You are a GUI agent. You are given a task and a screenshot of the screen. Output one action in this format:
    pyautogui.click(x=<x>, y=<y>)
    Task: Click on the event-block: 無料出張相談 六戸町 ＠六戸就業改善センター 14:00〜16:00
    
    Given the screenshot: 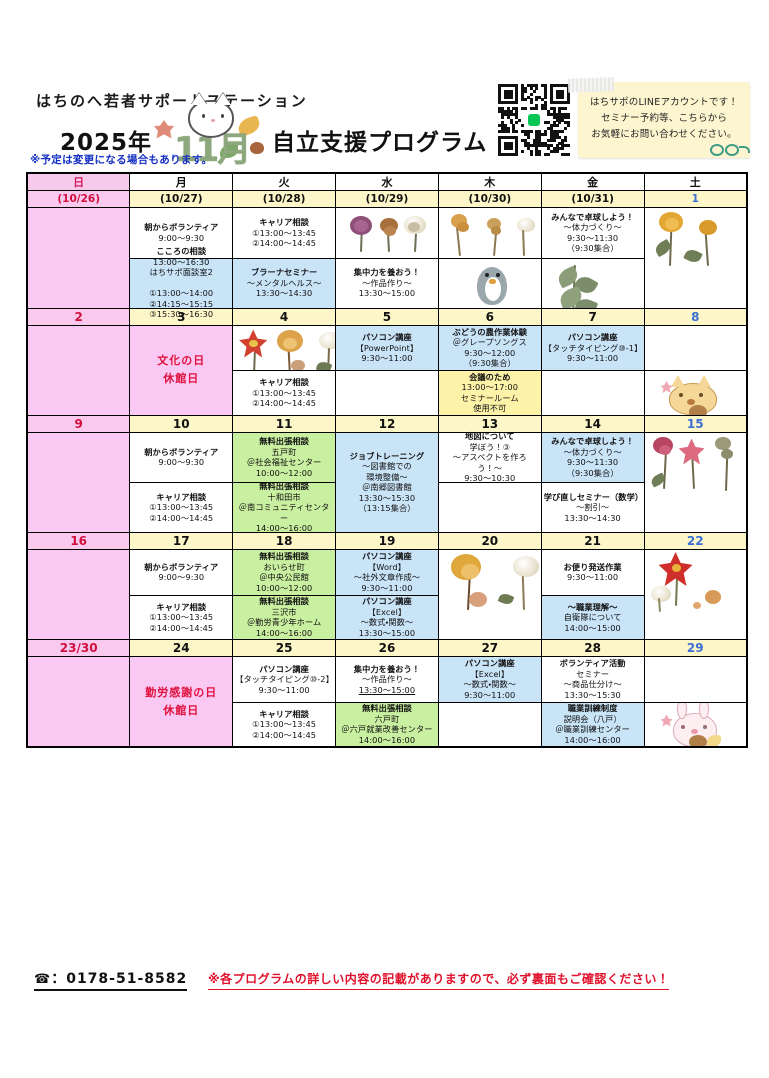 What is the action you would take?
    pyautogui.click(x=387, y=724)
    